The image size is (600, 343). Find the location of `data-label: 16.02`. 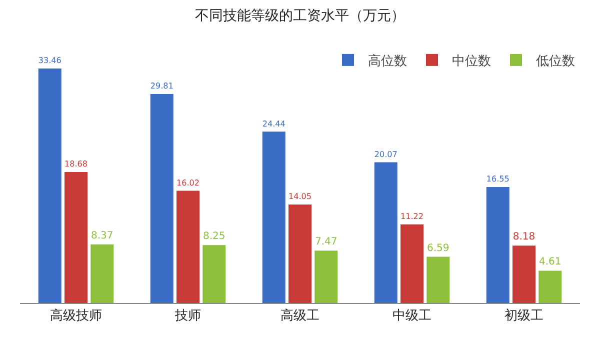

data-label: 16.02 is located at coordinates (188, 183).